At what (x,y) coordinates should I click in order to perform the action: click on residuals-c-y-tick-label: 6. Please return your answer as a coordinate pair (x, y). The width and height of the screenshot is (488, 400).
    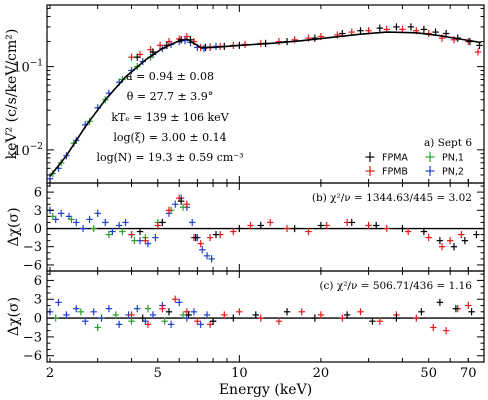
    Looking at the image, I should click on (38, 281).